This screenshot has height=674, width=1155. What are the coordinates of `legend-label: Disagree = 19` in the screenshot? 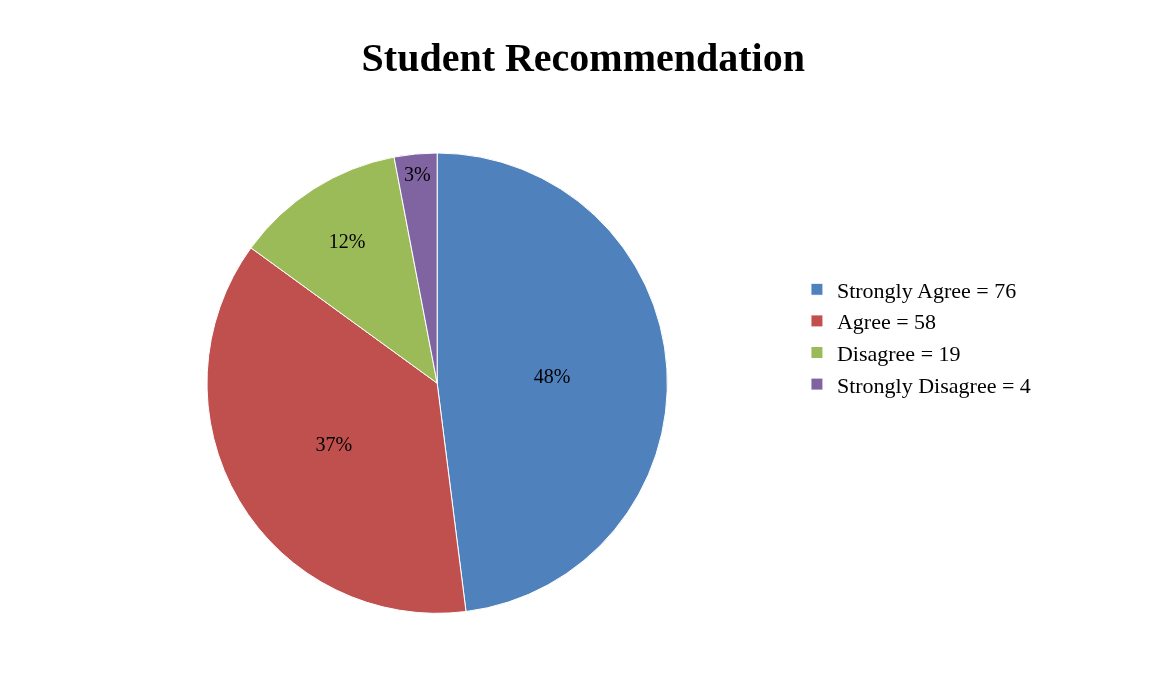 It's located at (898, 354).